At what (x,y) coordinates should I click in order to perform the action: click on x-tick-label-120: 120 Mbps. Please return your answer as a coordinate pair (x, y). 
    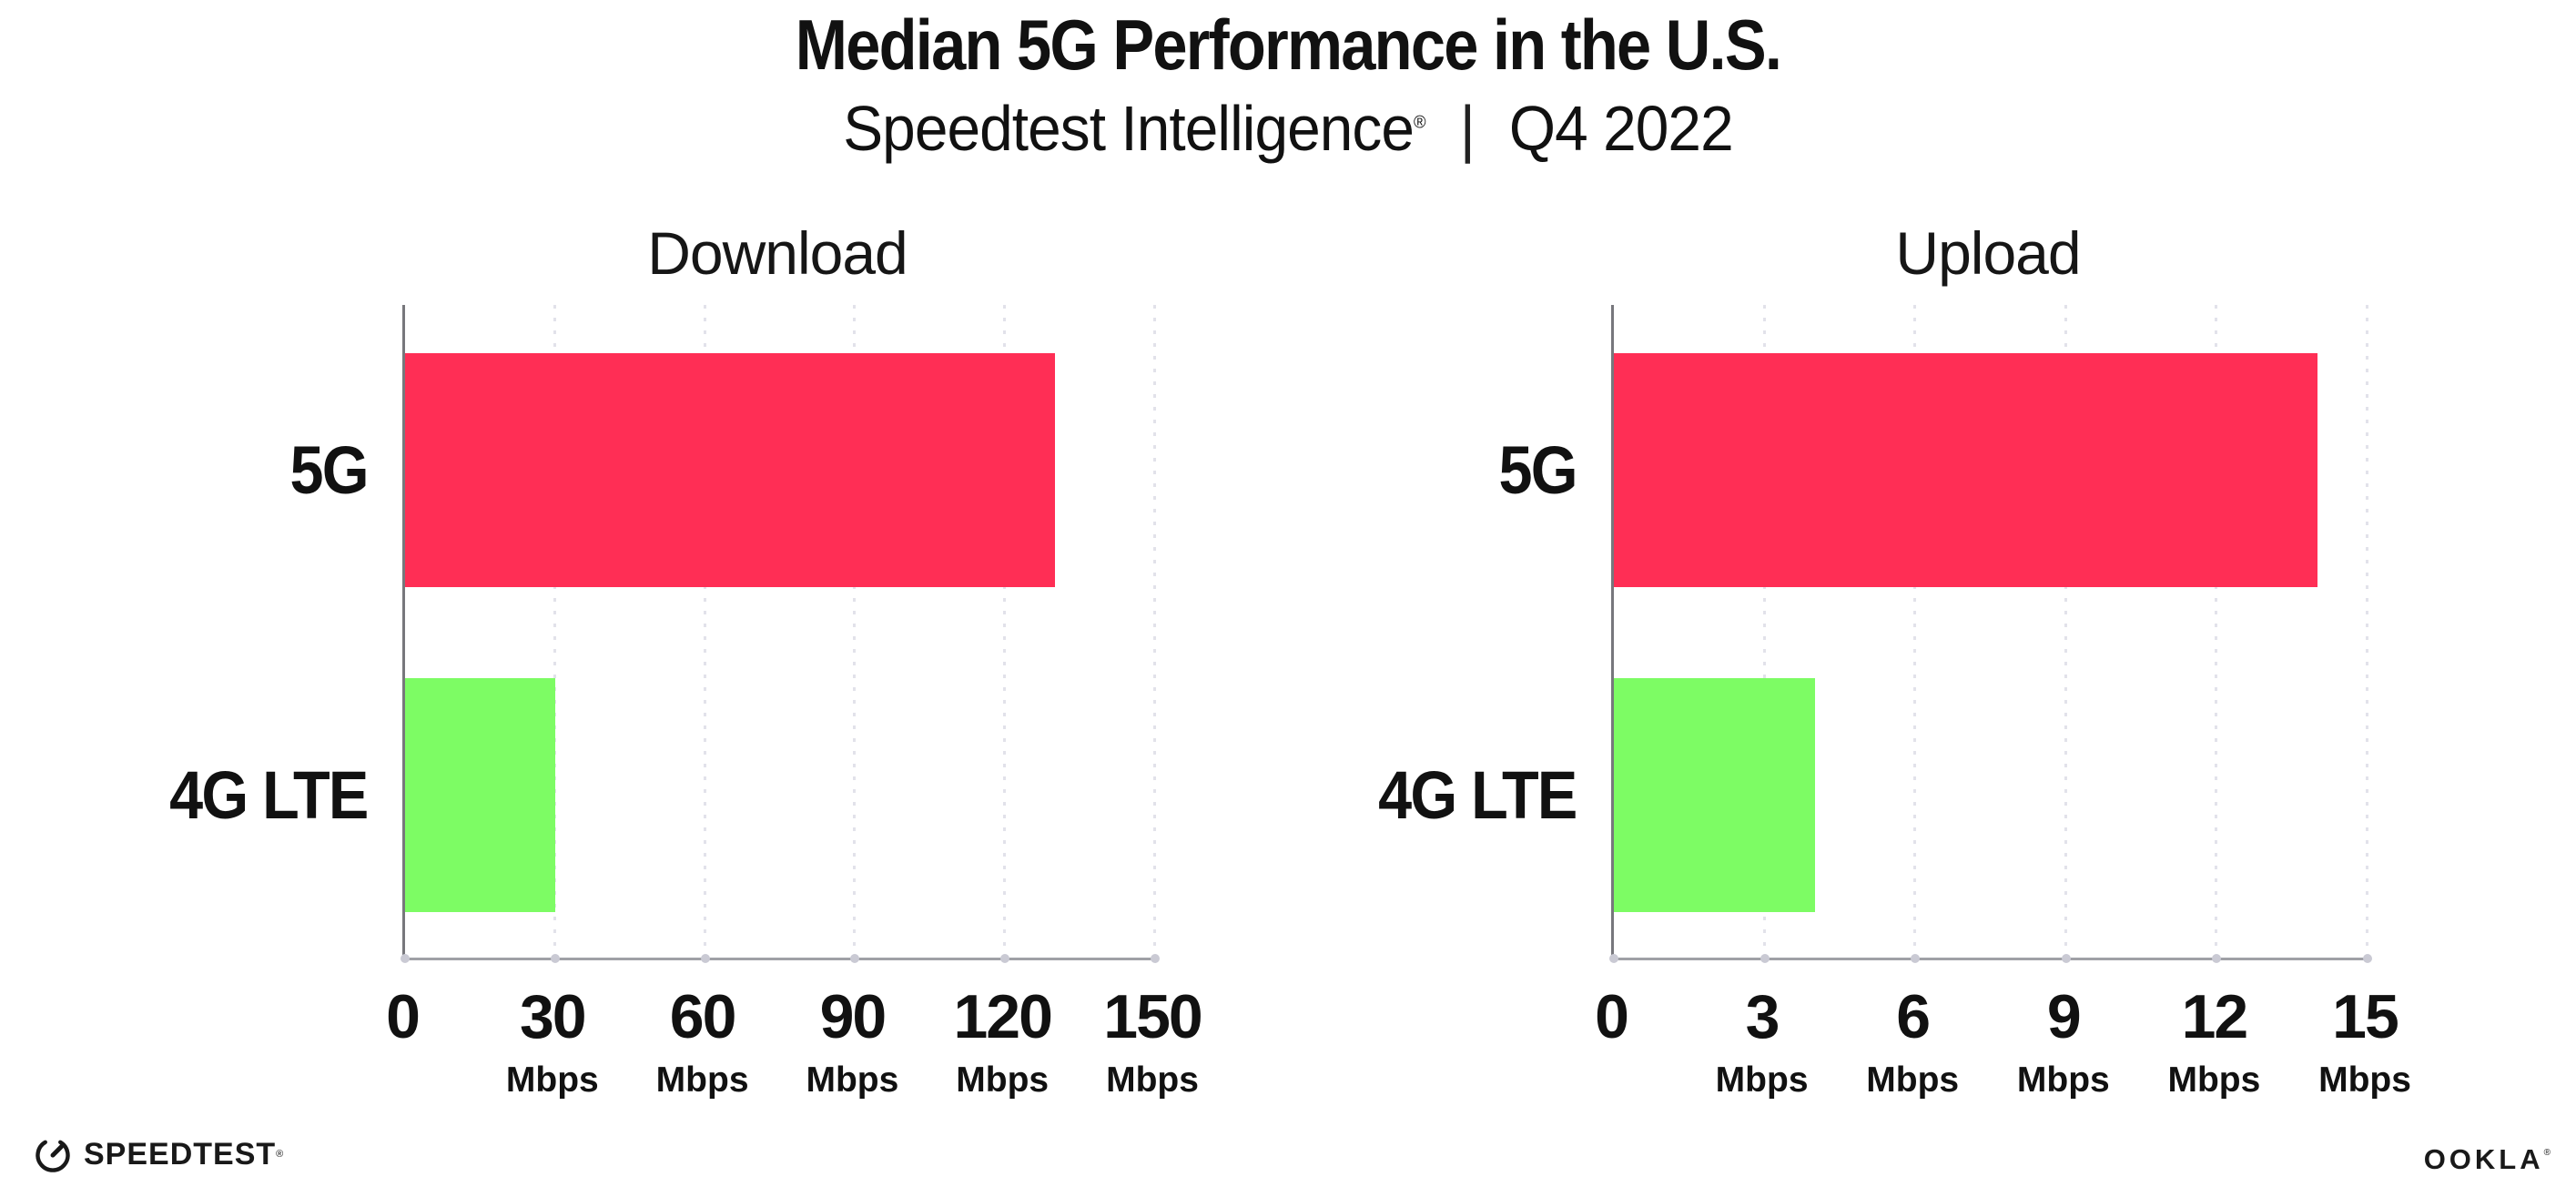
    Looking at the image, I should click on (1003, 1041).